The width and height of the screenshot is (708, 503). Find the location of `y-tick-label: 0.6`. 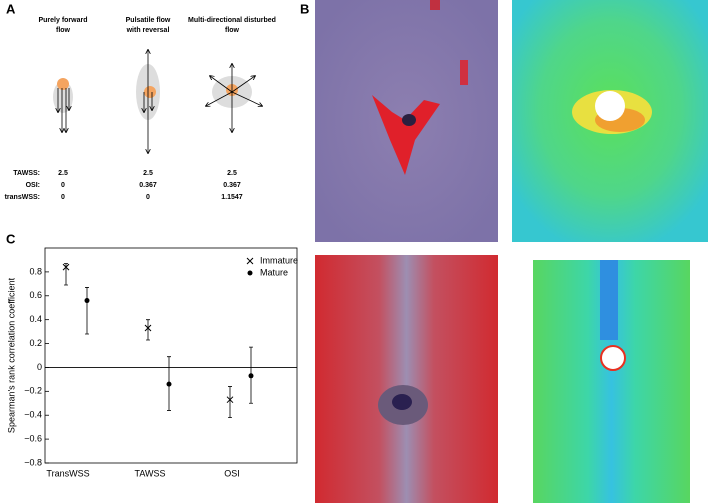

y-tick-label: 0.6 is located at coordinates (35, 295).